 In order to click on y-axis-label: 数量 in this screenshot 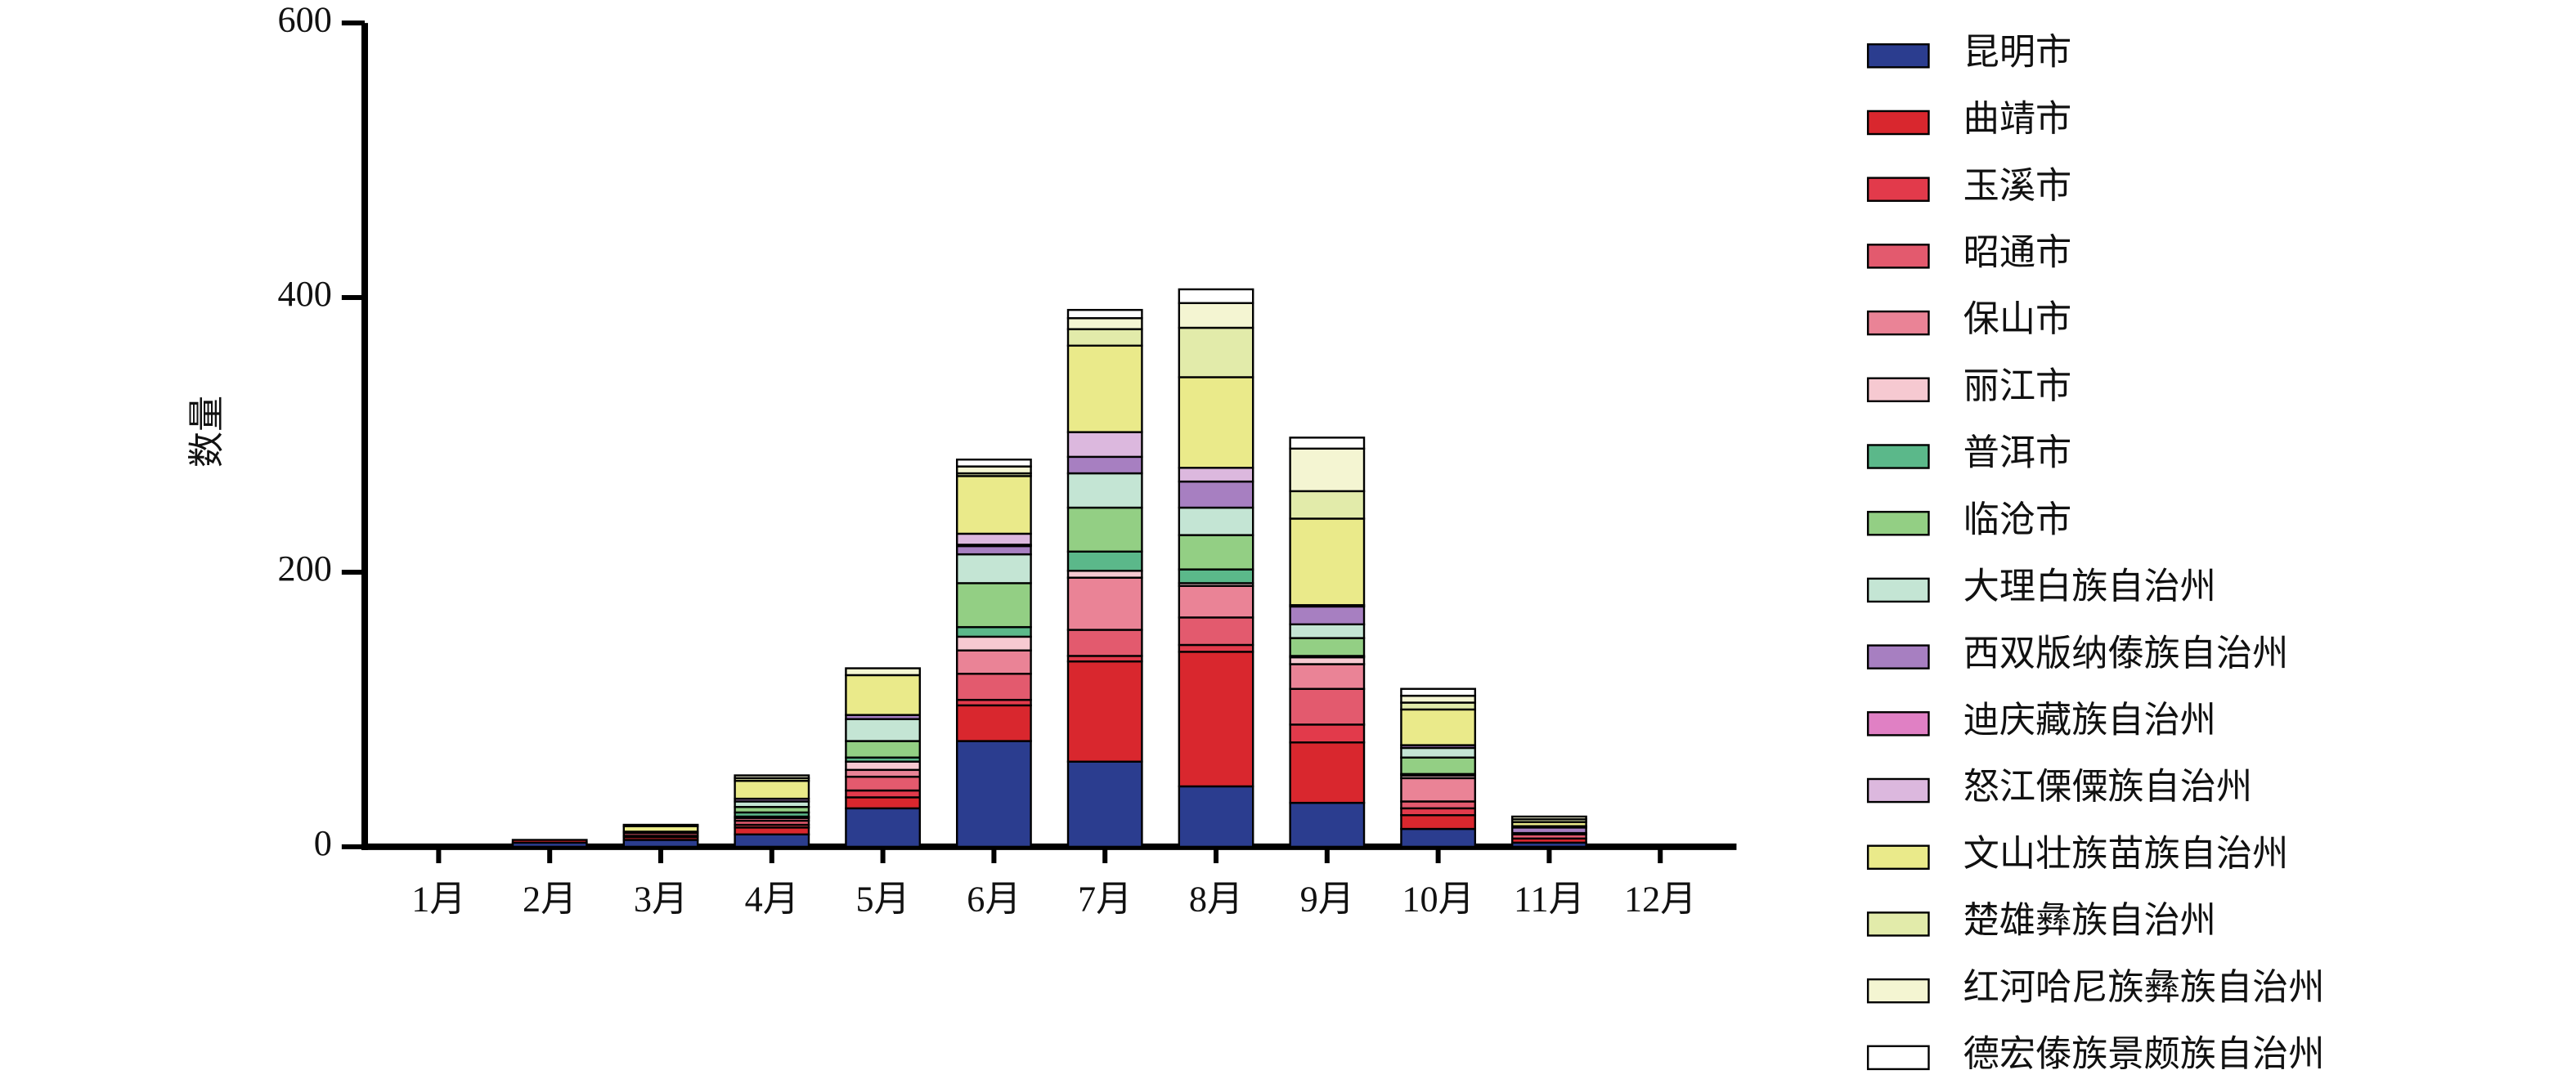, I will do `click(207, 432)`.